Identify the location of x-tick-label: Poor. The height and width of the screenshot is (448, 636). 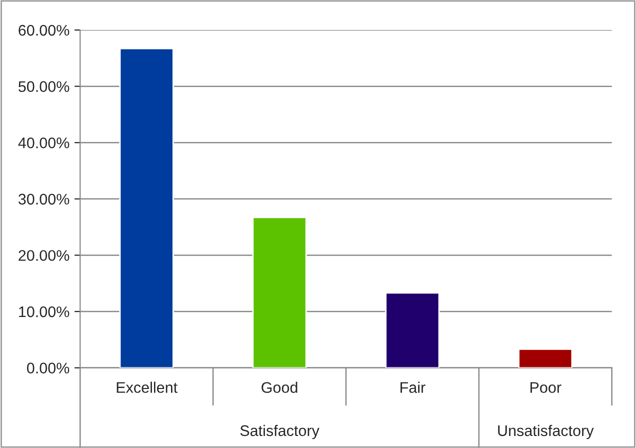
(546, 387).